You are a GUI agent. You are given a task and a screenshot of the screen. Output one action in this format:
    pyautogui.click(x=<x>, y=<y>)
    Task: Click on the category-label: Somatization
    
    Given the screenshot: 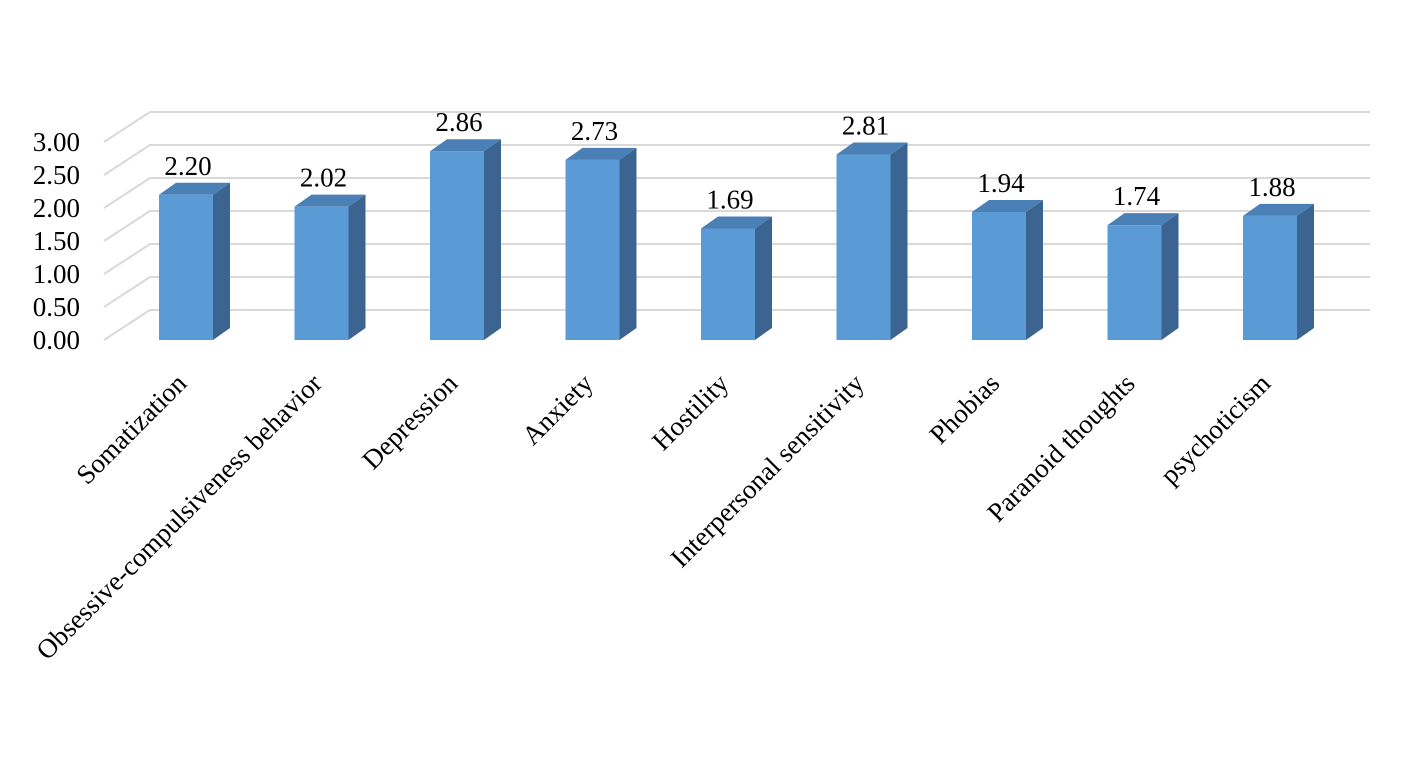 What is the action you would take?
    pyautogui.click(x=131, y=429)
    